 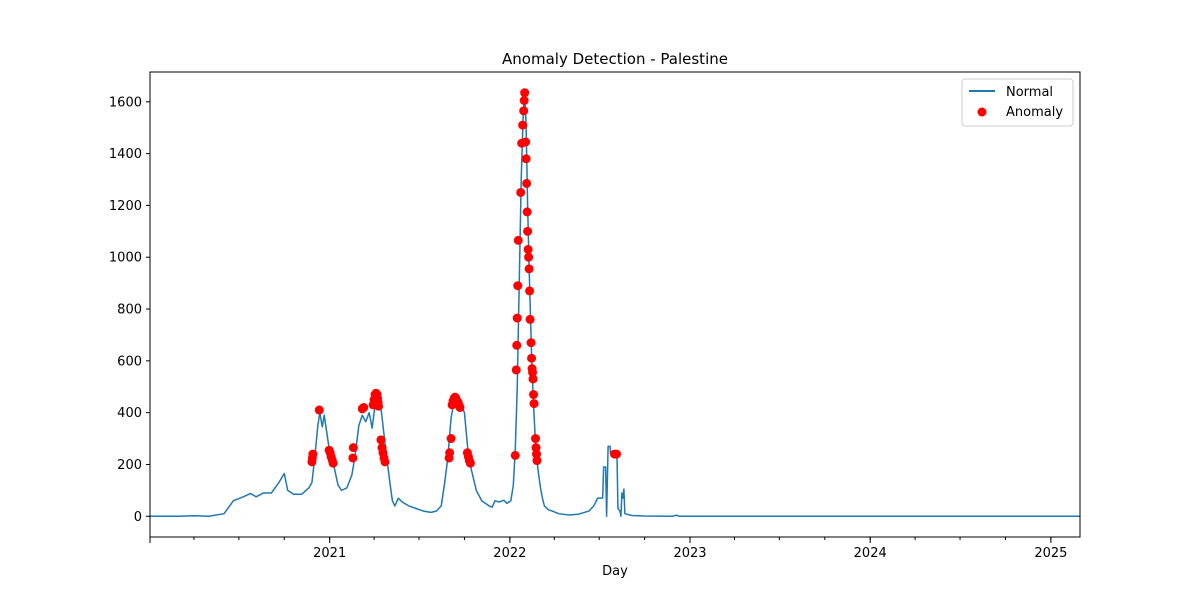 I want to click on x-axis-label: Day, so click(x=615, y=571).